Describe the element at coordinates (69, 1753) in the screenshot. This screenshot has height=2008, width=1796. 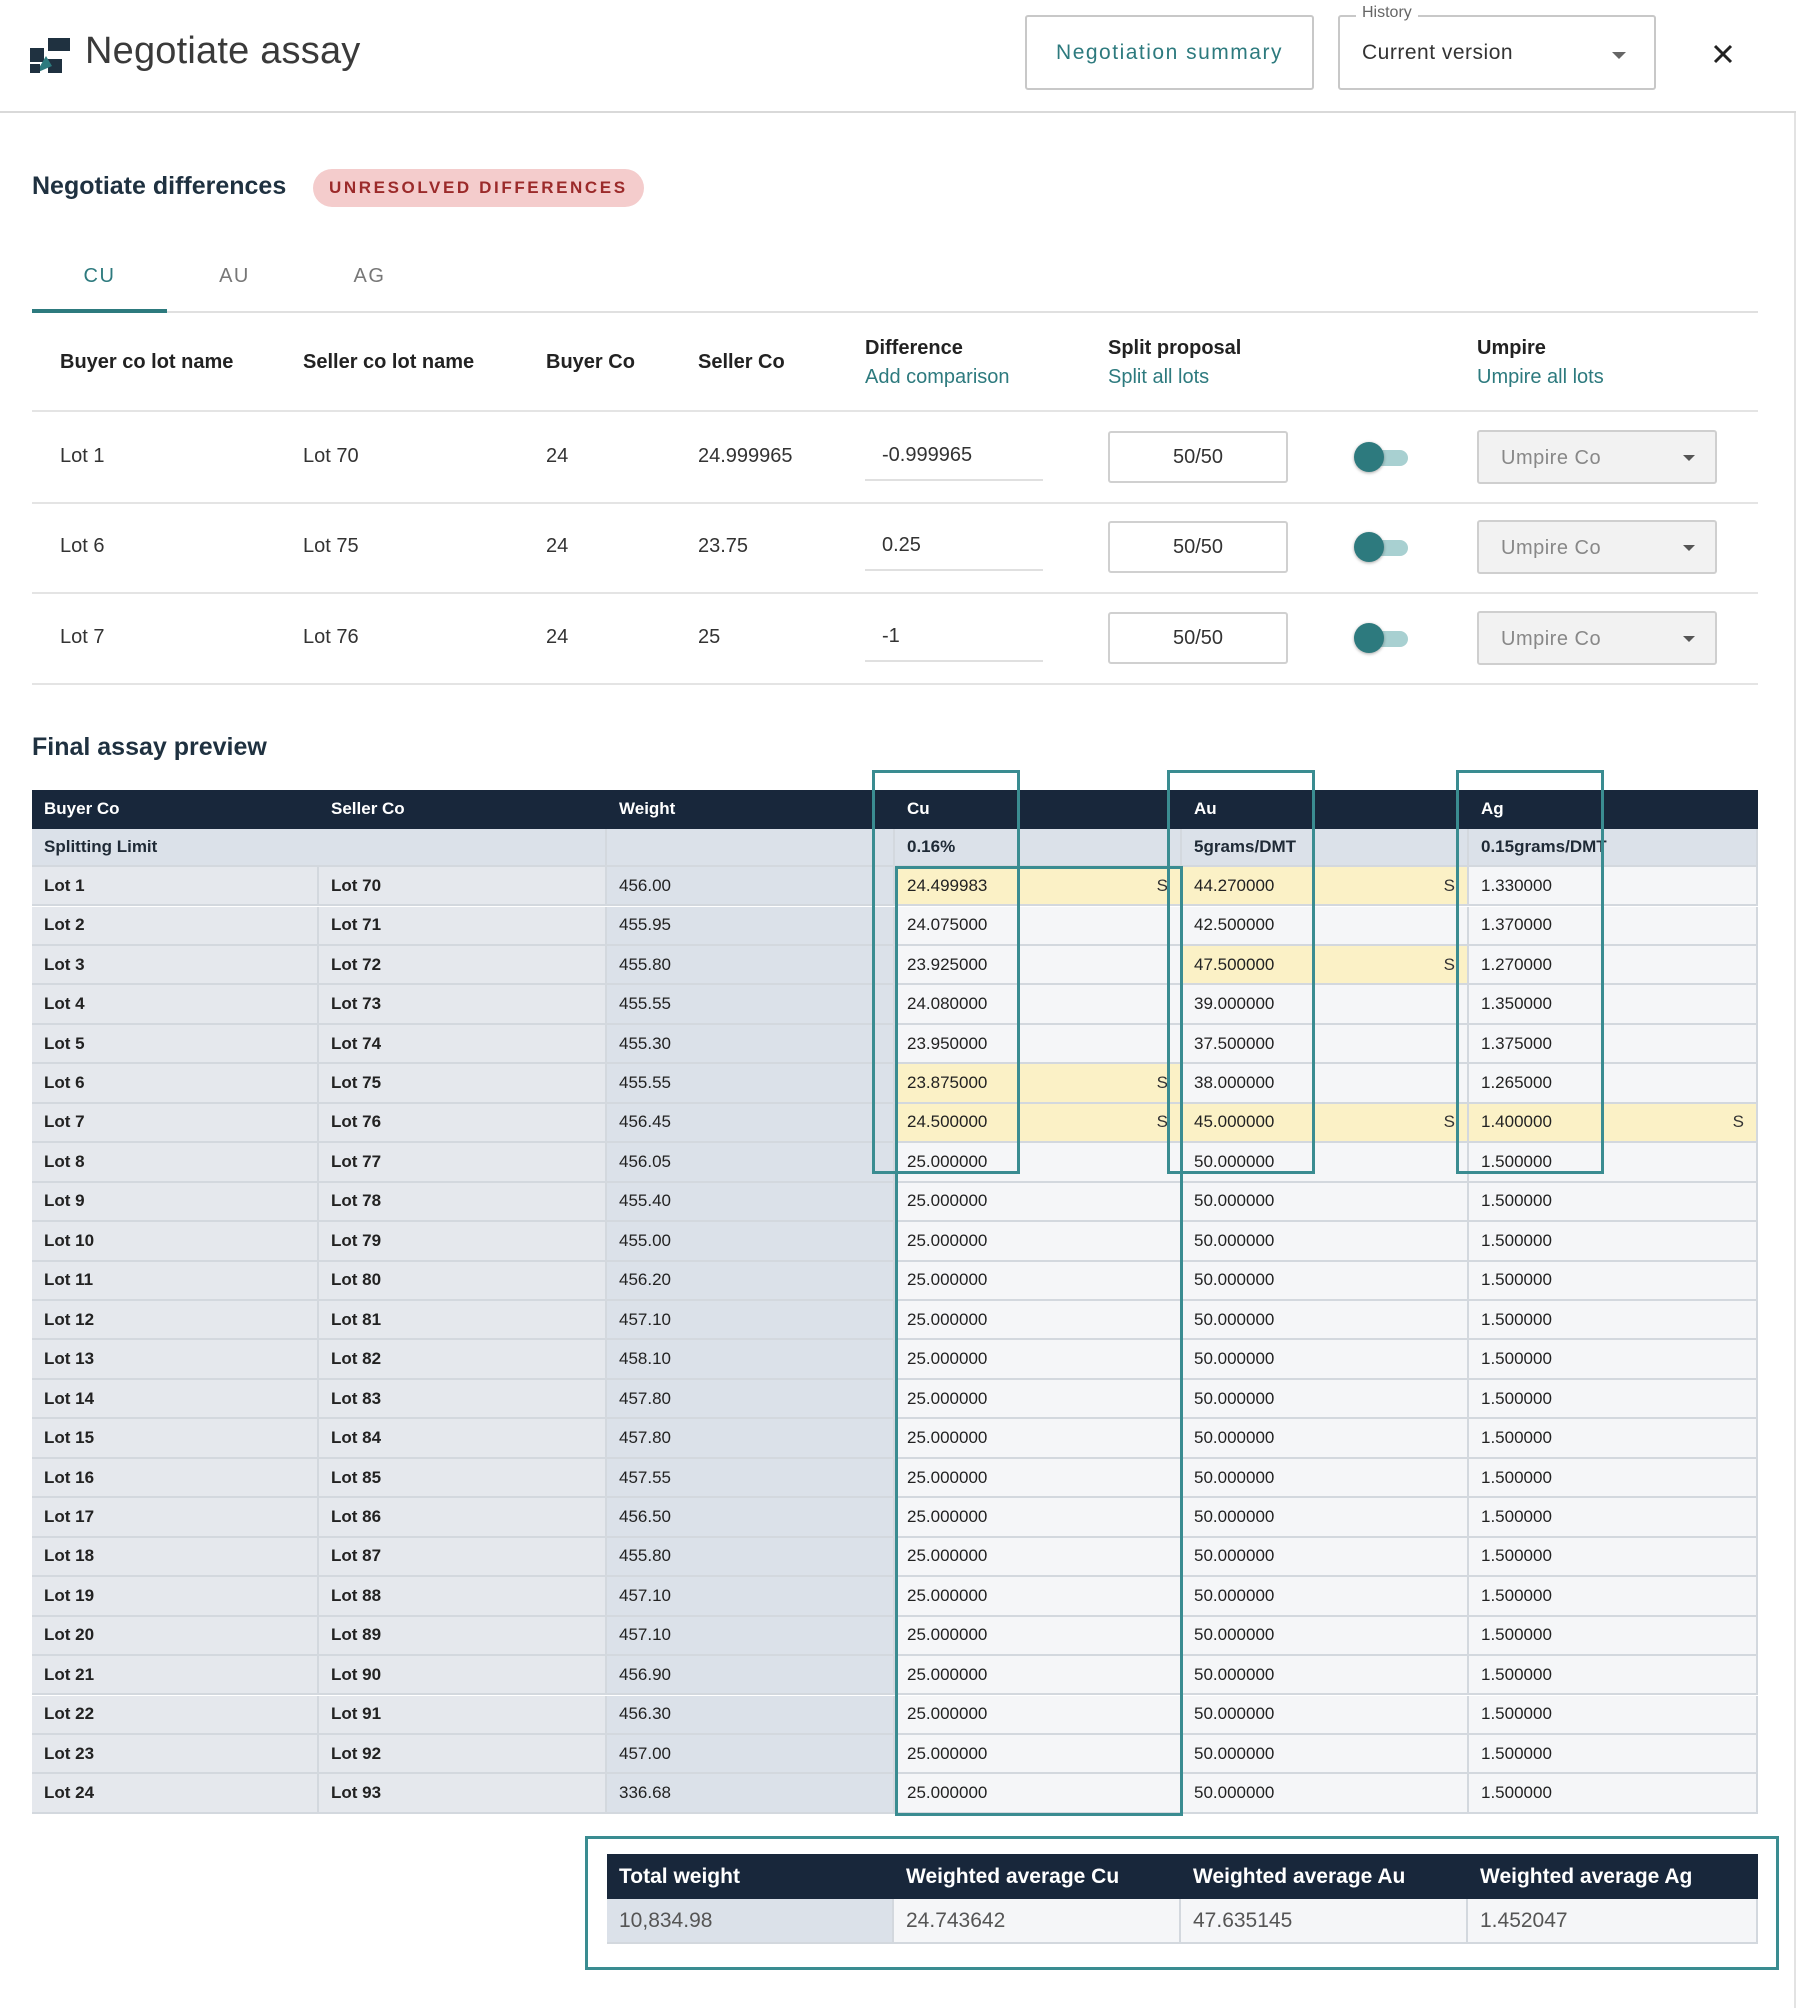
I see `buyer-lot-value: Lot 23` at that location.